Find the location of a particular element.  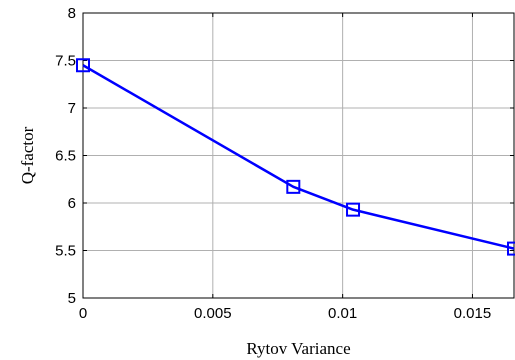

x-tick-label: 0.015 is located at coordinates (473, 313).